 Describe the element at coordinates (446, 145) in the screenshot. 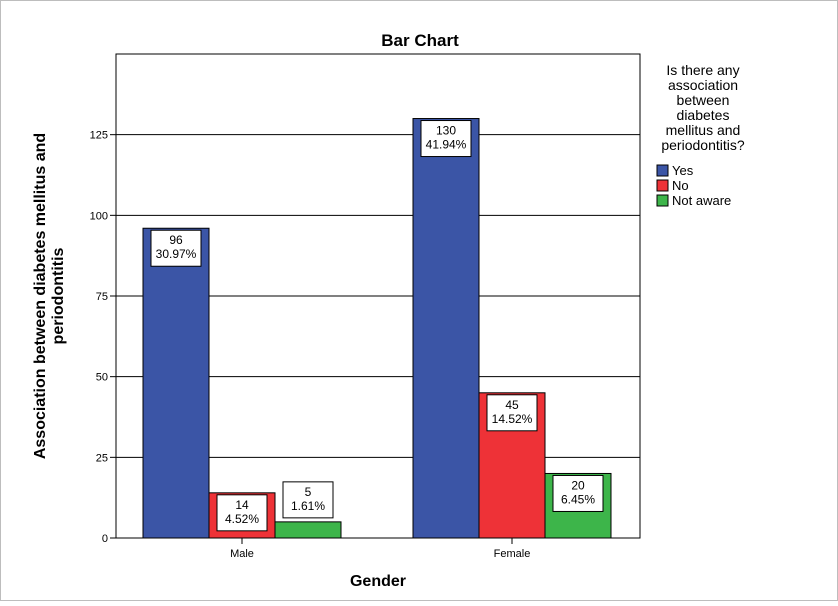

I see `data-label-percent: 41.94%` at that location.